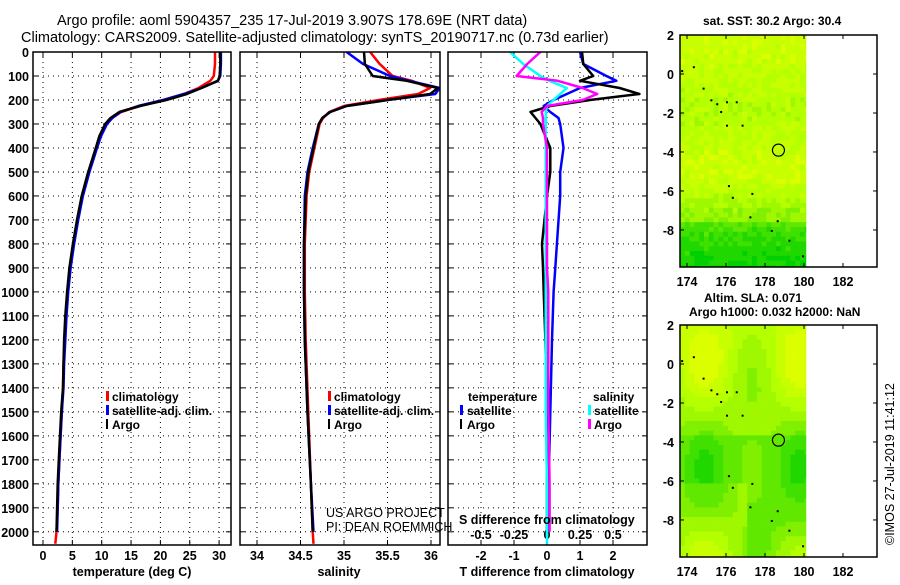 This screenshot has width=900, height=585. I want to click on x-tick-label: -1, so click(513, 556).